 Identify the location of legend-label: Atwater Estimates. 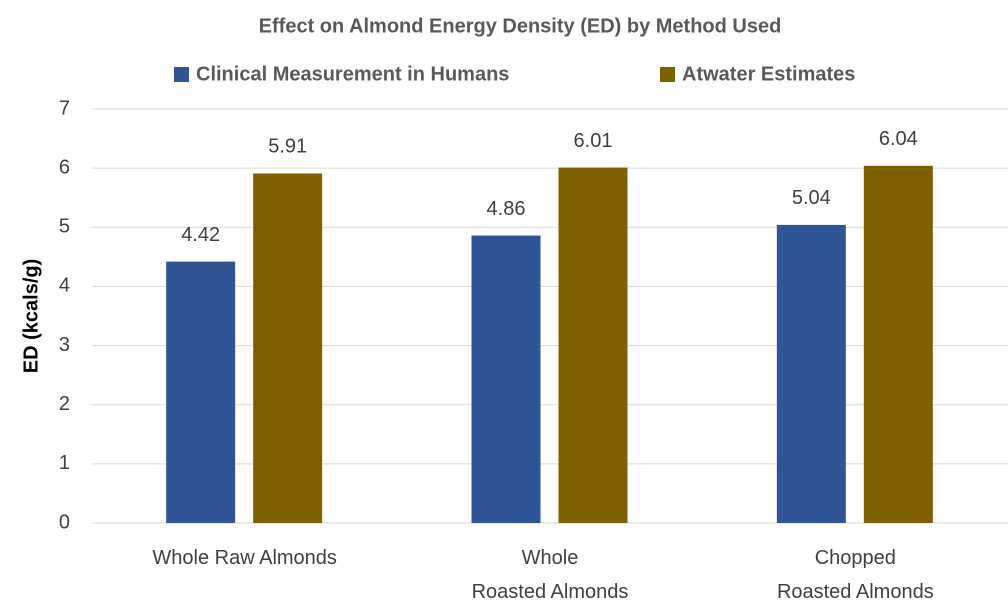
(768, 74).